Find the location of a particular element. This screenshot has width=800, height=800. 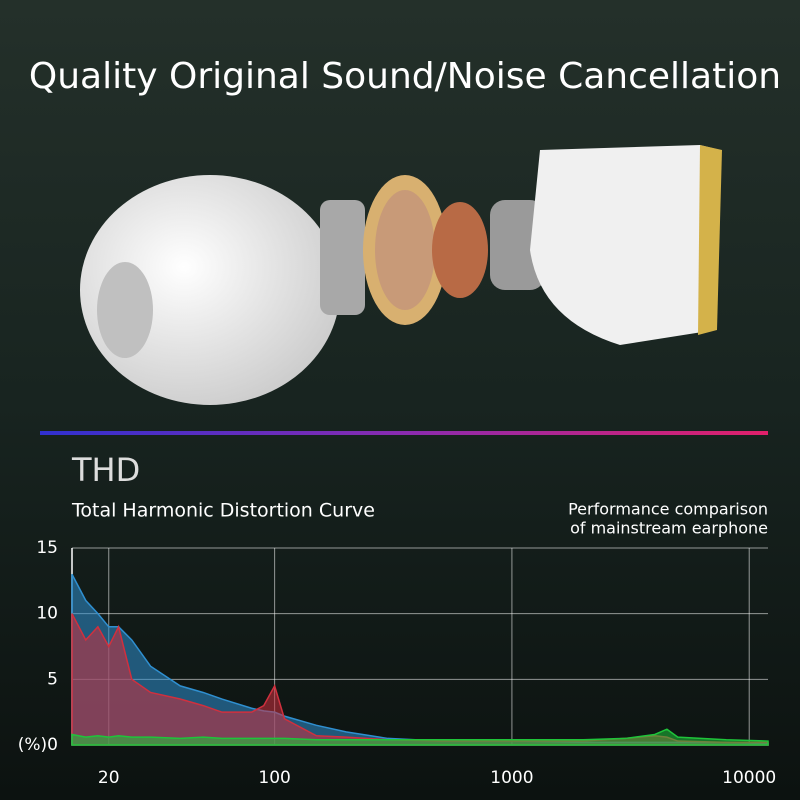

x-tick-label: 100 is located at coordinates (274, 778).